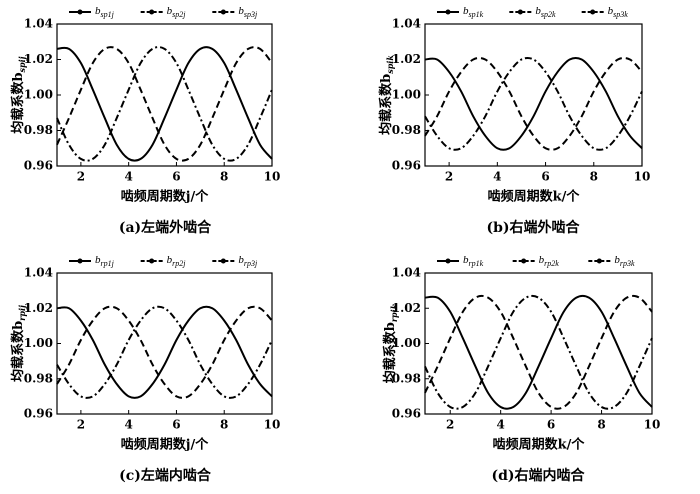 This screenshot has width=700, height=494. What do you see at coordinates (624, 261) in the screenshot?
I see `legend-label: brp3k` at bounding box center [624, 261].